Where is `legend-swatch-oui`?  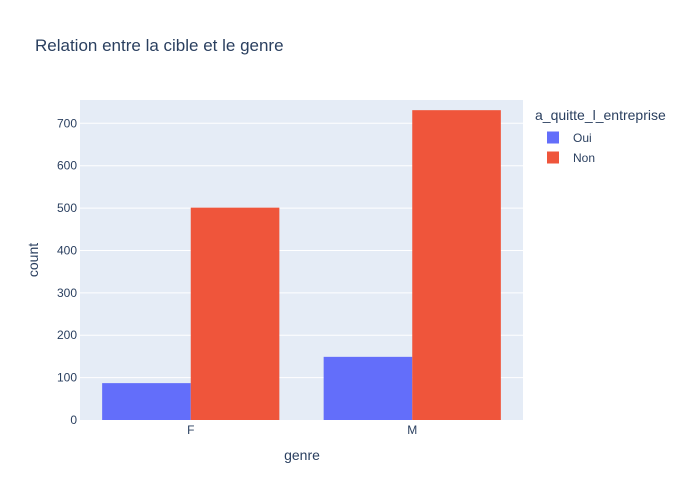
legend-swatch-oui is located at coordinates (553, 137).